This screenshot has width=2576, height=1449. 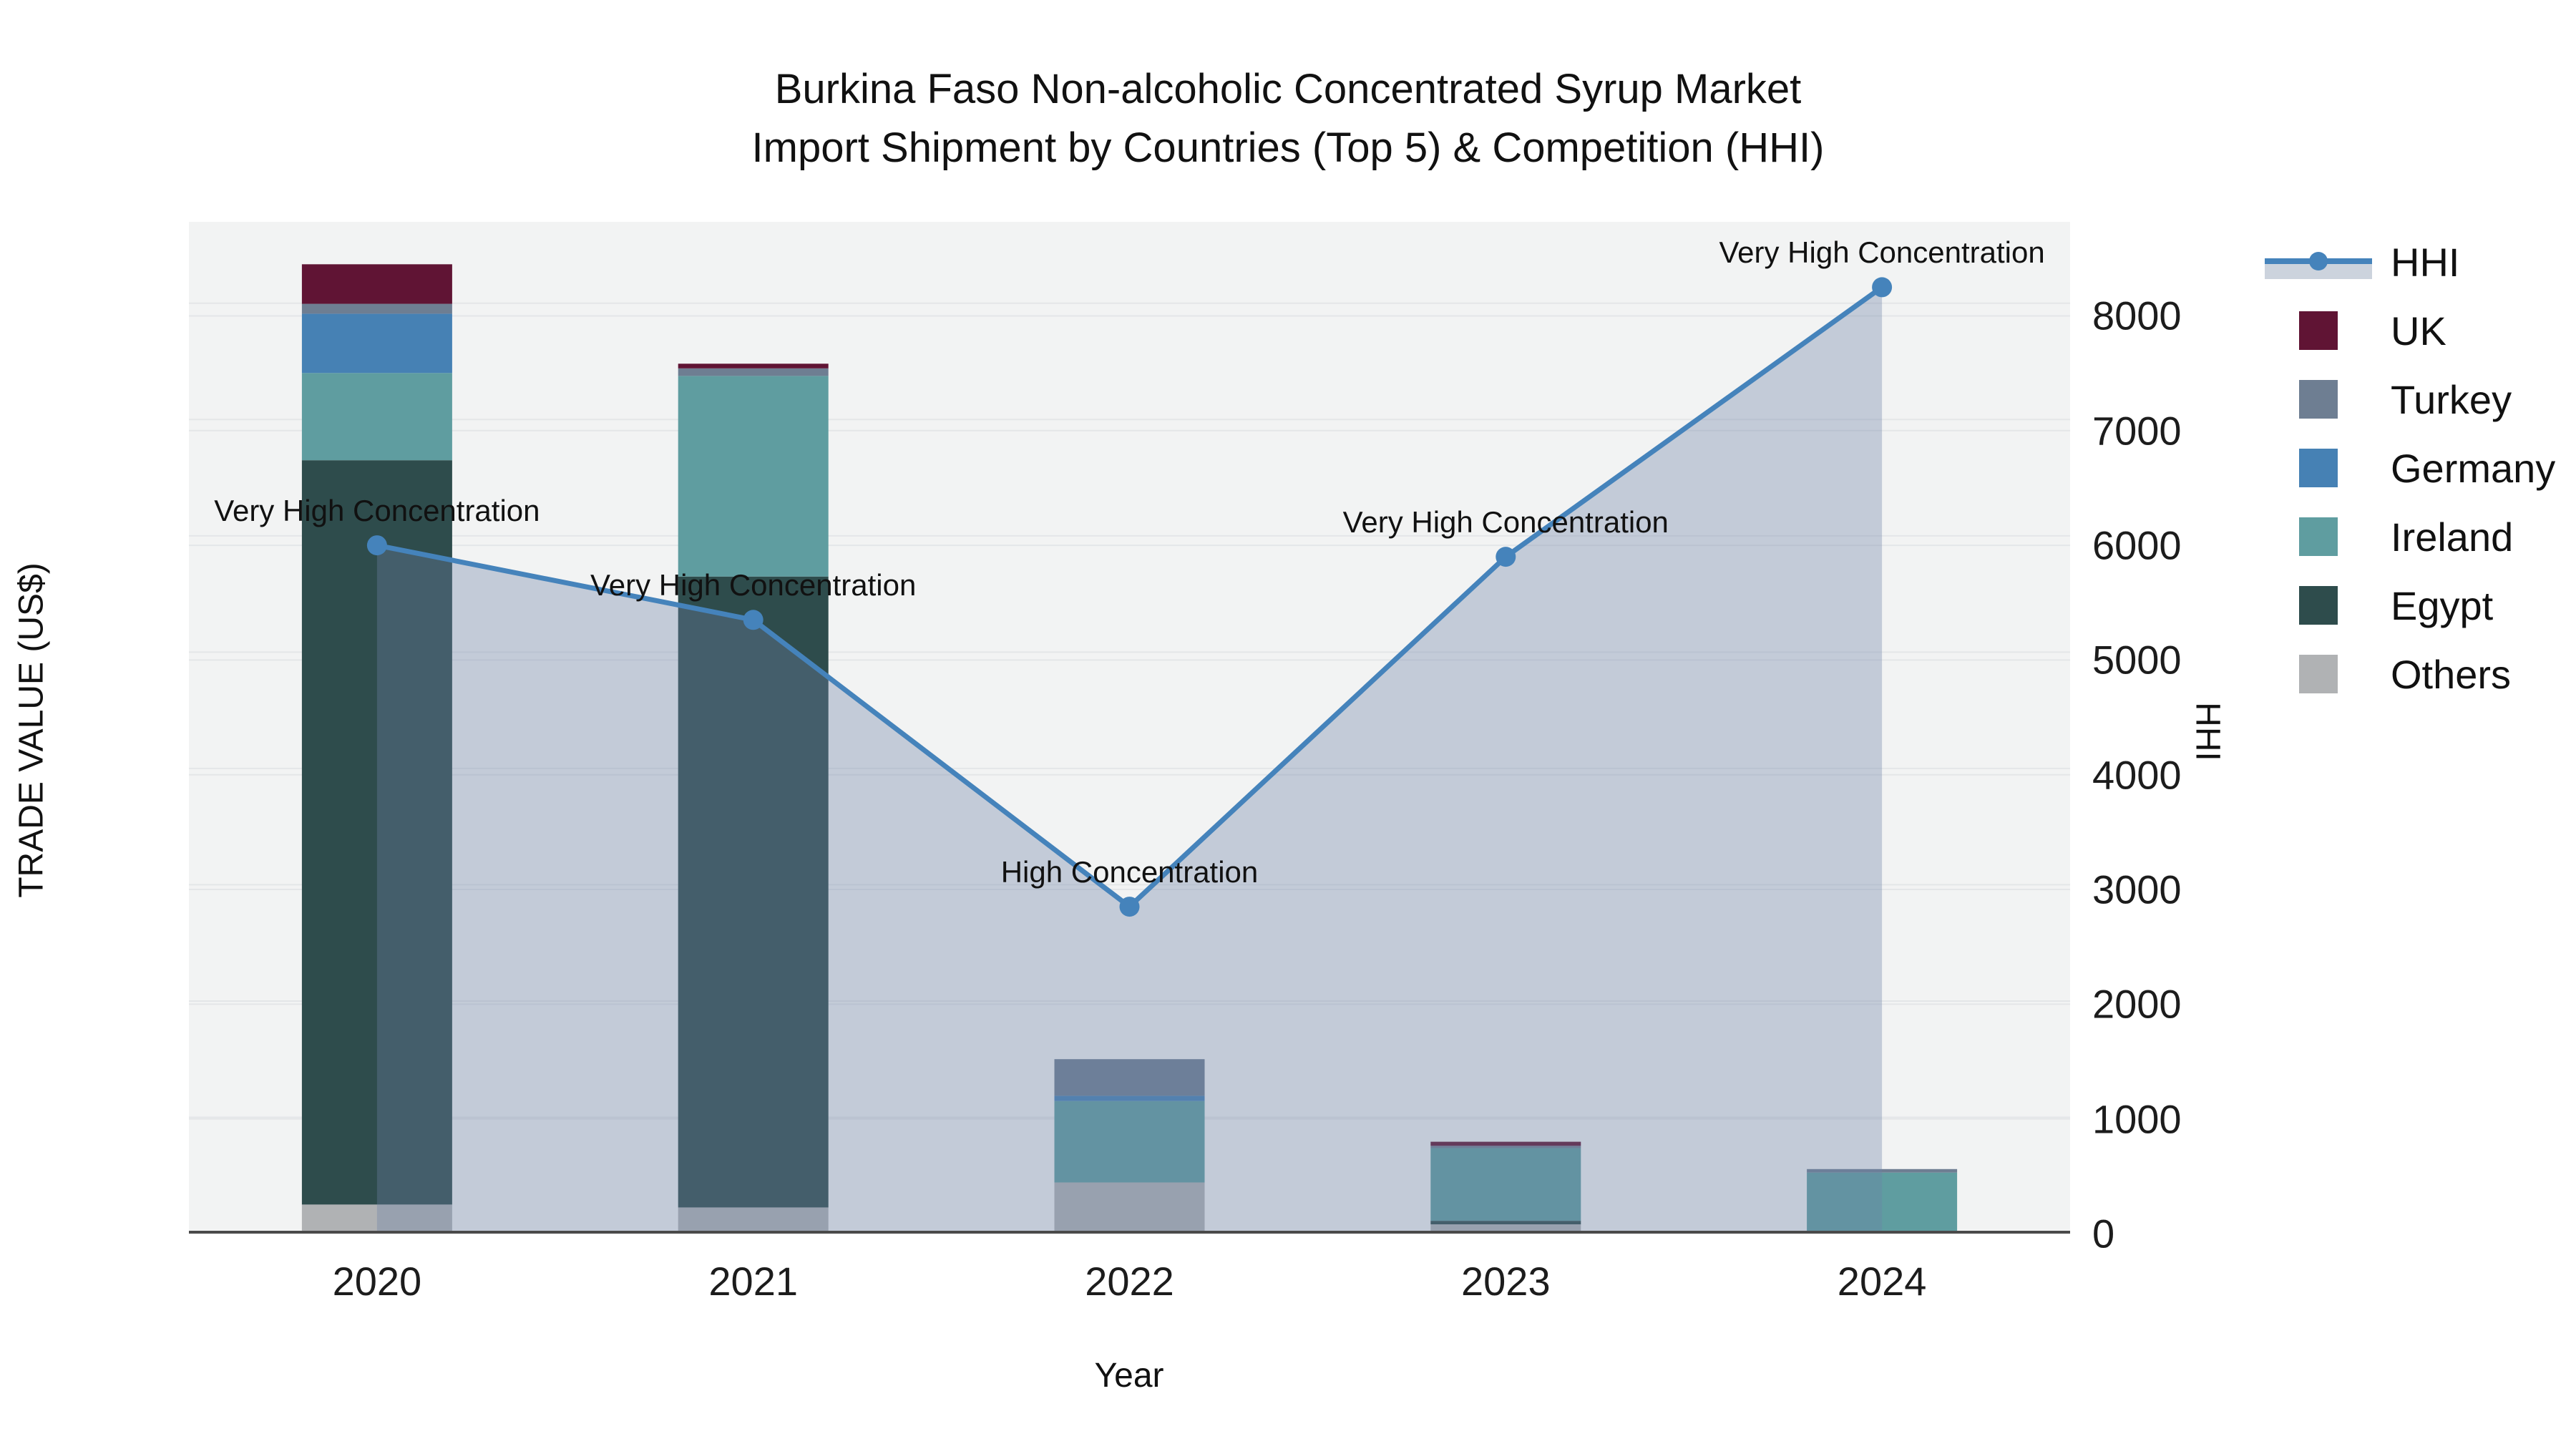 I want to click on bar-segment-germany-2022, so click(x=1129, y=1098).